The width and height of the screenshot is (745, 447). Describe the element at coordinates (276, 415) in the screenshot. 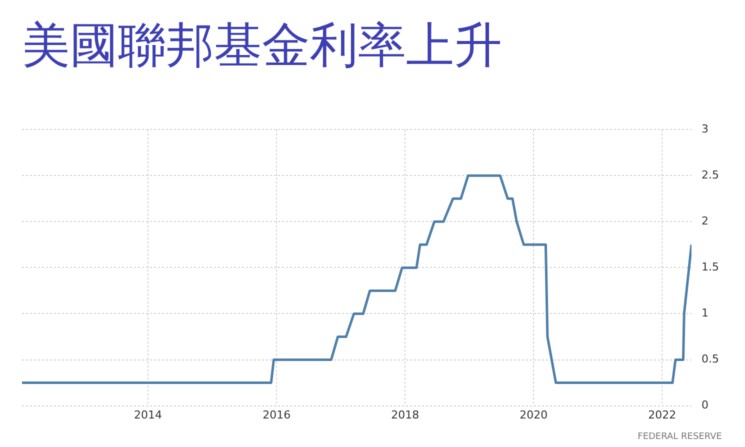

I see `x-tick-label: 2016` at that location.